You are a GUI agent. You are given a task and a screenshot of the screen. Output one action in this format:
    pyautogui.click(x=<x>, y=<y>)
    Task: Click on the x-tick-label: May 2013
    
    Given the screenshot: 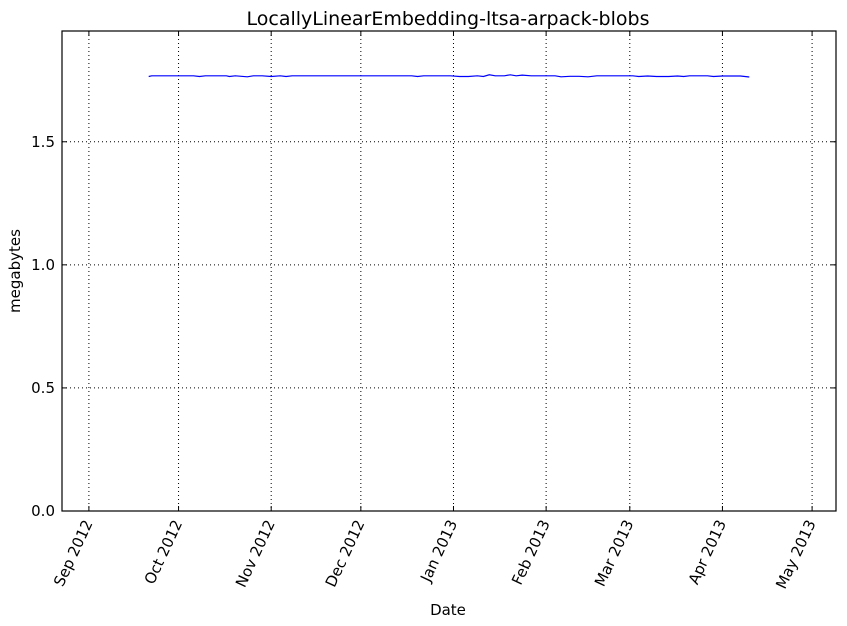 What is the action you would take?
    pyautogui.click(x=796, y=554)
    